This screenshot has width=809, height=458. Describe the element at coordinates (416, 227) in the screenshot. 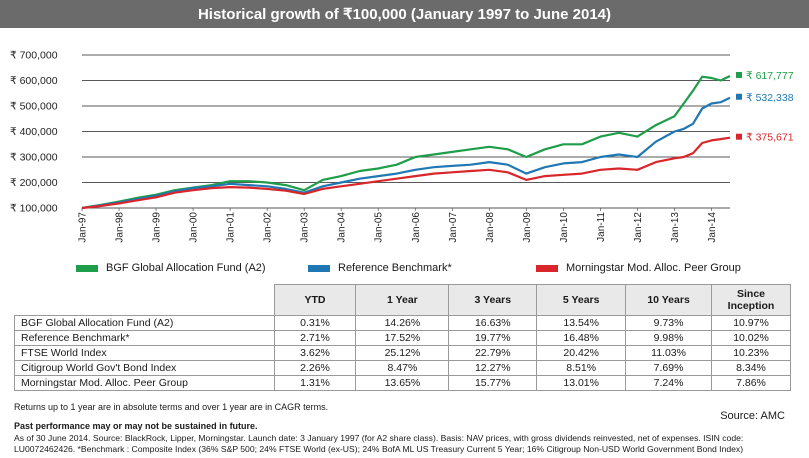

I see `x-tick-label: Jan-06` at that location.